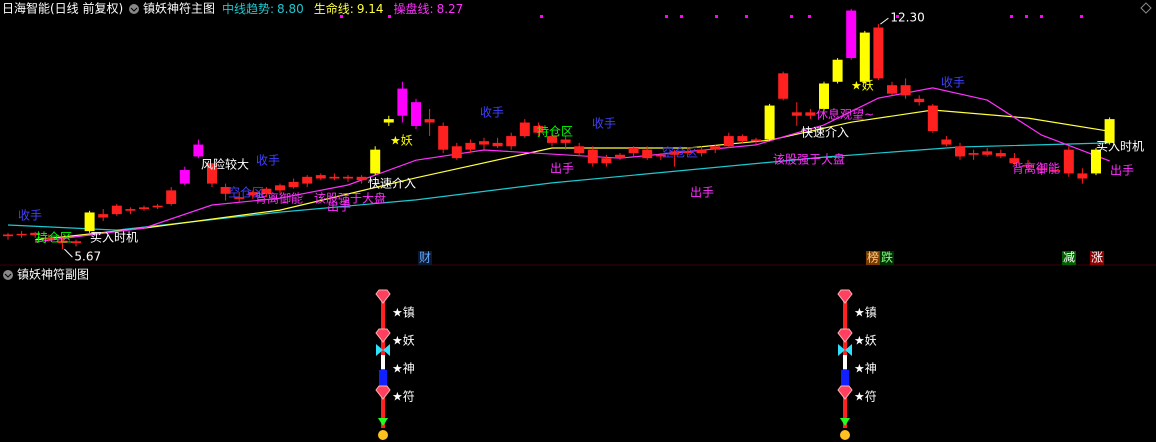 This screenshot has width=1156, height=442. I want to click on menu-icon-arrow, so click(134, 9).